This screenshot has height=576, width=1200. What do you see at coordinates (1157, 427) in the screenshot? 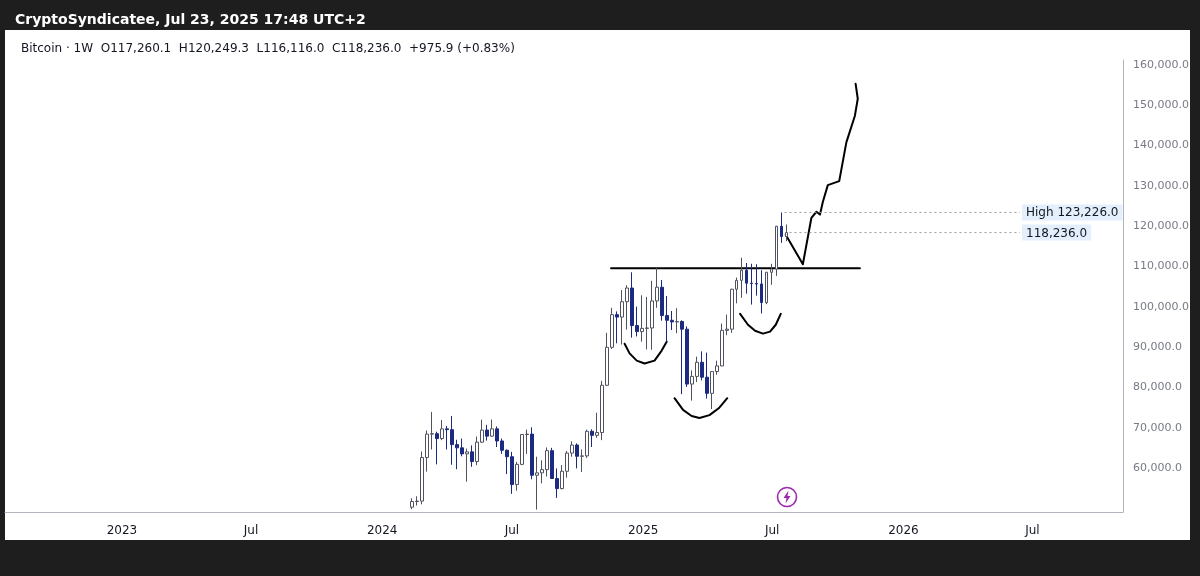
I see `y-tick-label: 70,000.0` at bounding box center [1157, 427].